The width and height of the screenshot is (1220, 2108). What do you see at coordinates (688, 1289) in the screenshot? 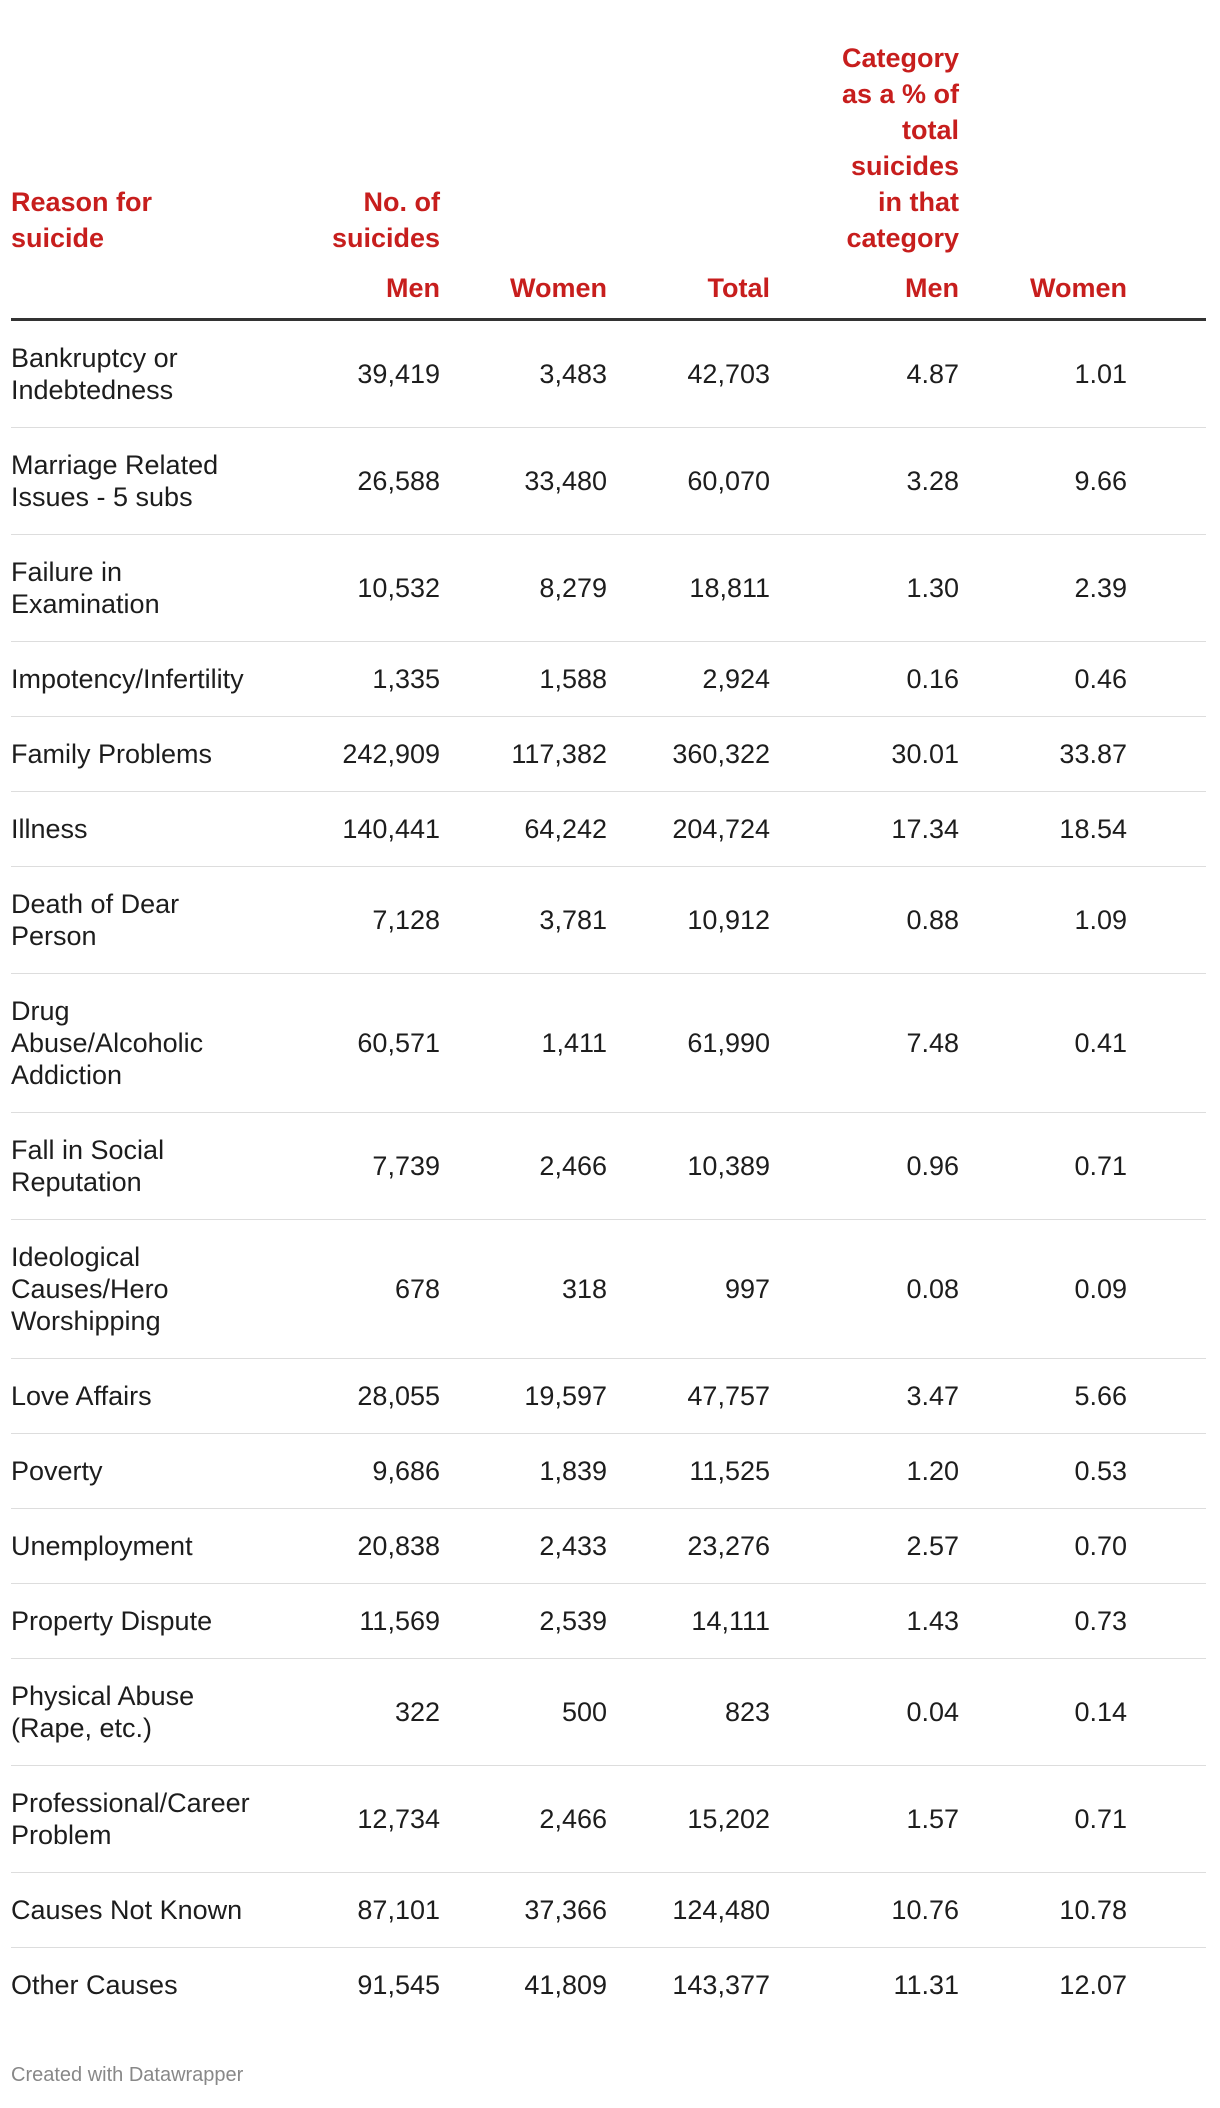
I see `cell: 997` at bounding box center [688, 1289].